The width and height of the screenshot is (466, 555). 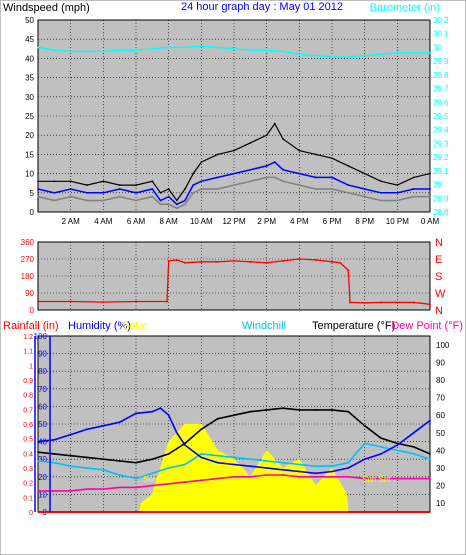 I want to click on chart-title: 24 hour graph day : May 01 2012, so click(x=262, y=7).